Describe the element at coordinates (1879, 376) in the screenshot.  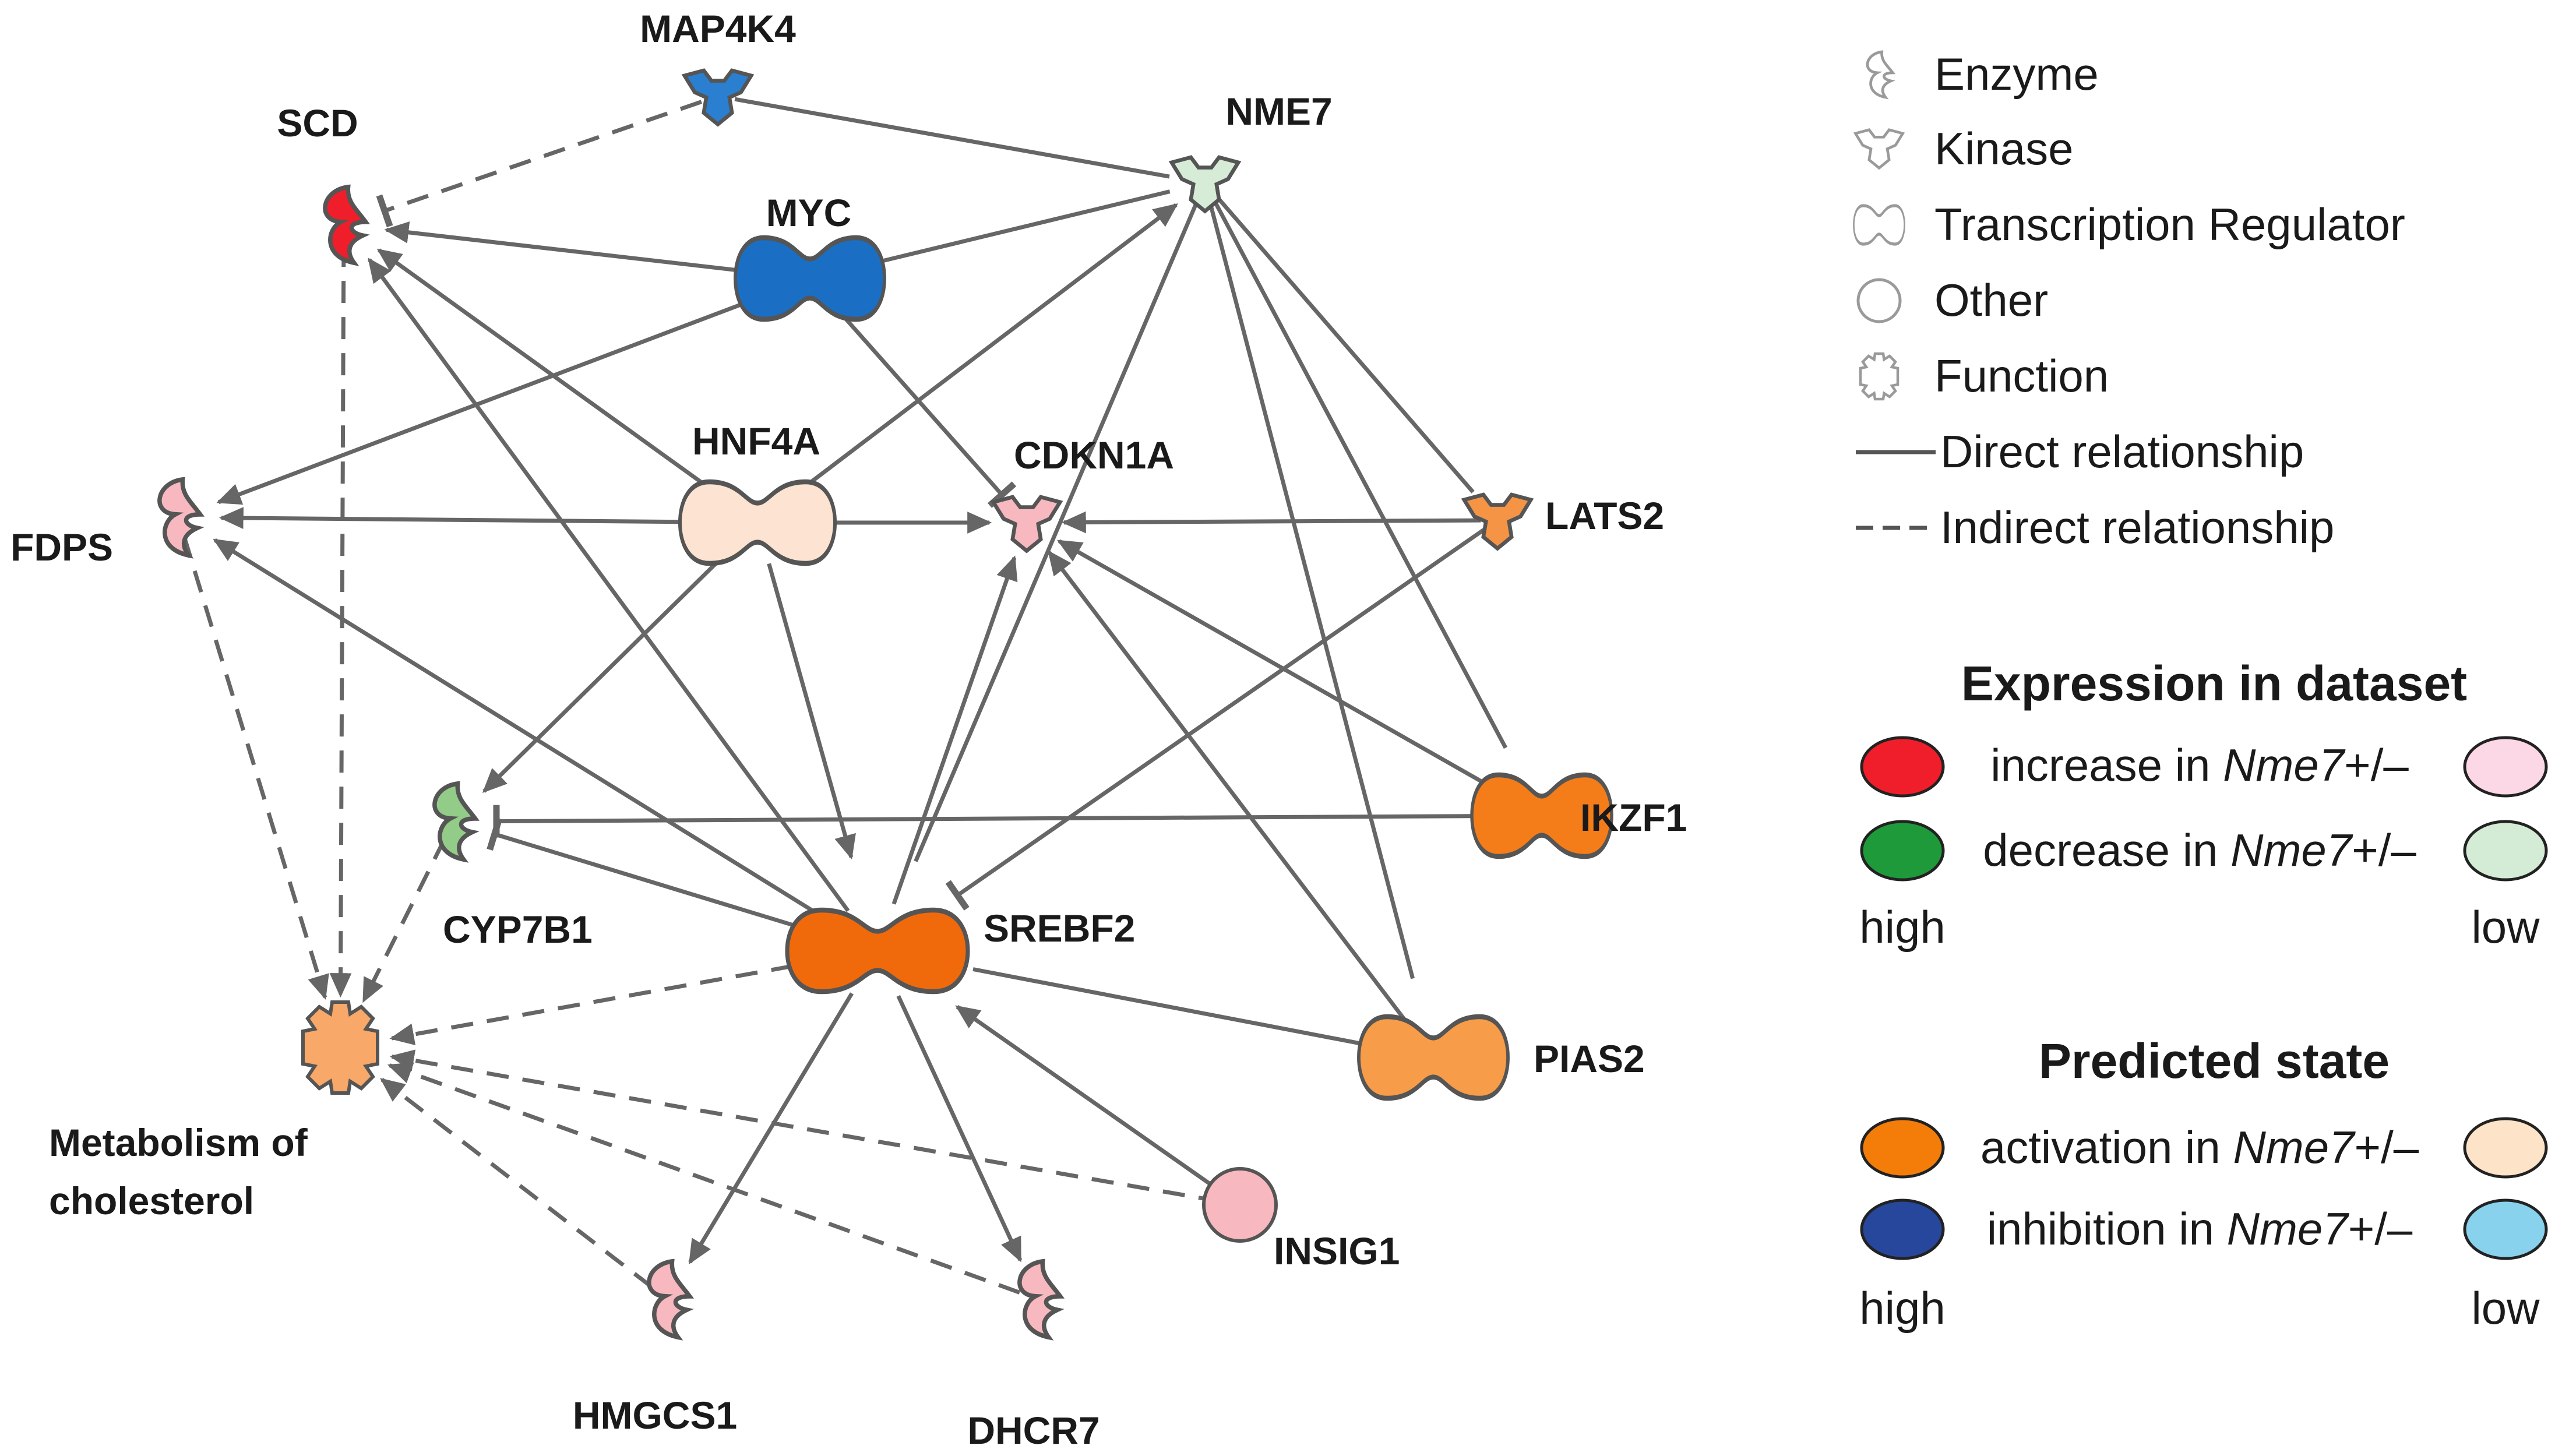
I see `function-icon` at that location.